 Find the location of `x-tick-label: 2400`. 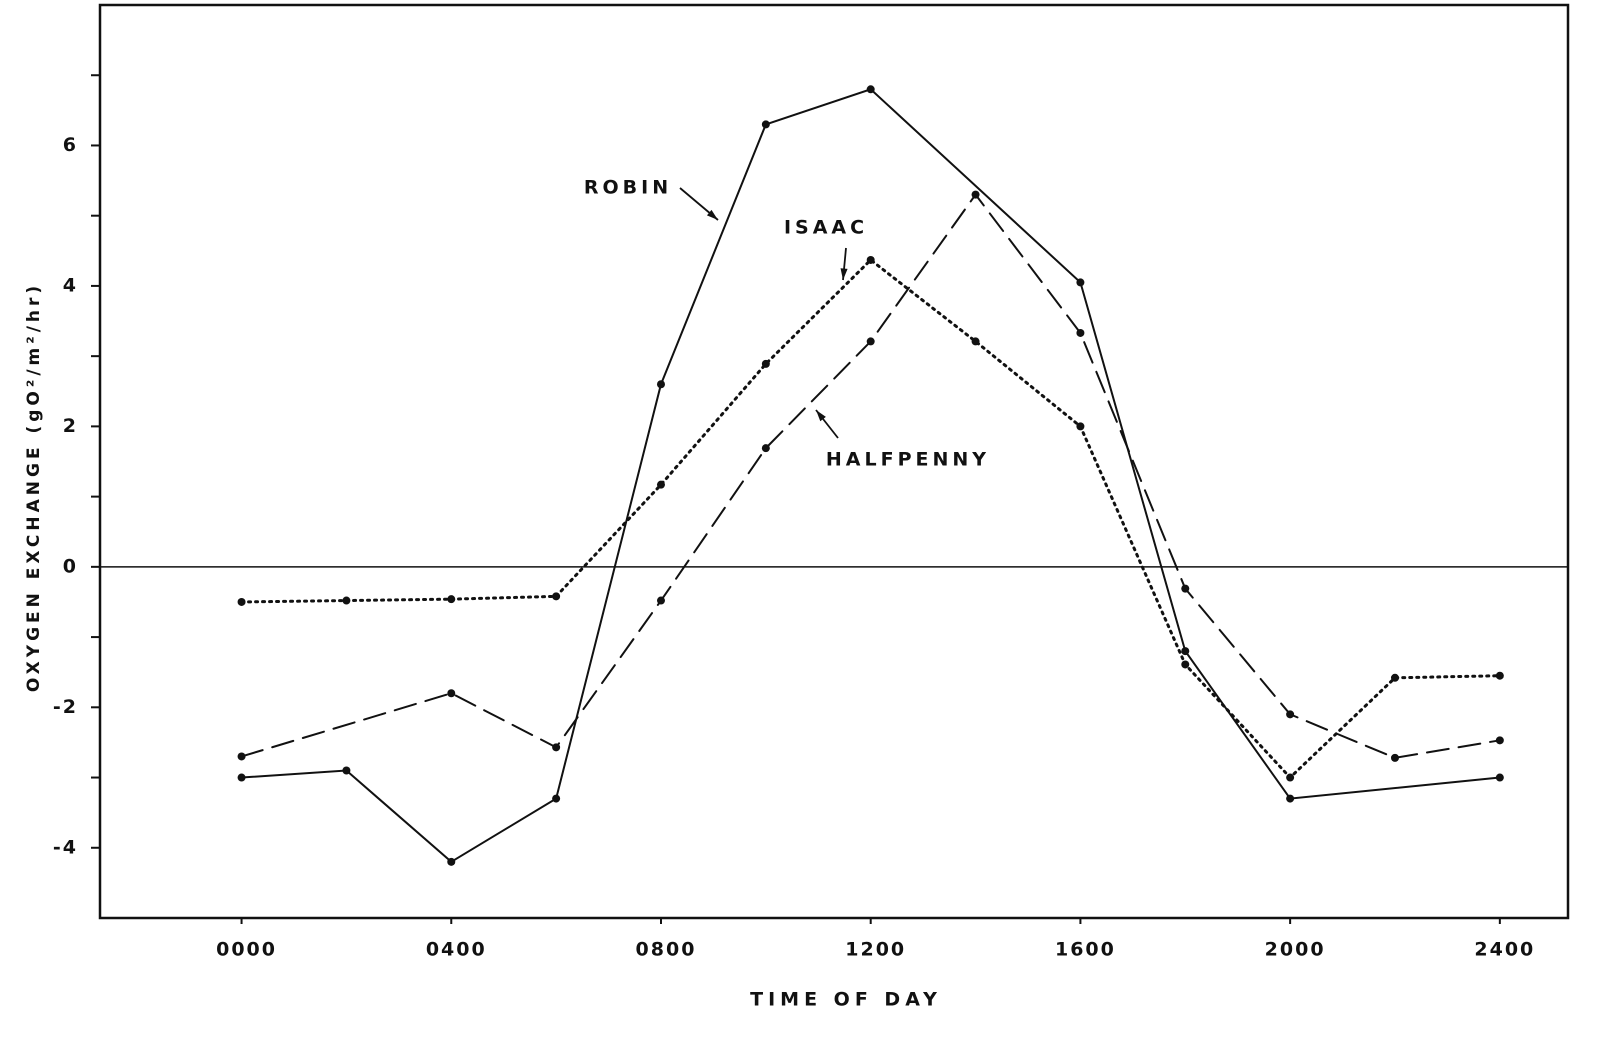

x-tick-label: 2400 is located at coordinates (1504, 950).